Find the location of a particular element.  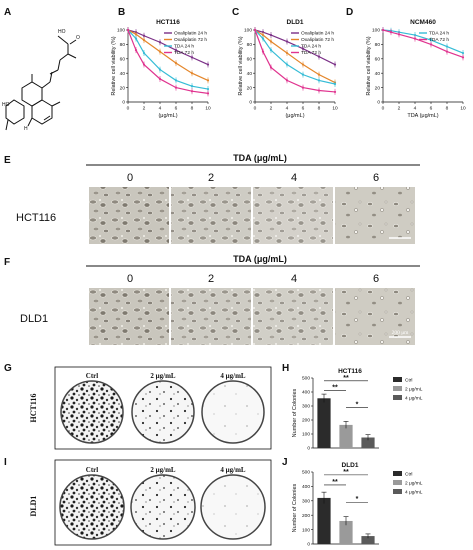

chart-b-xlabel: (μg/mL) is located at coordinates (167, 116).